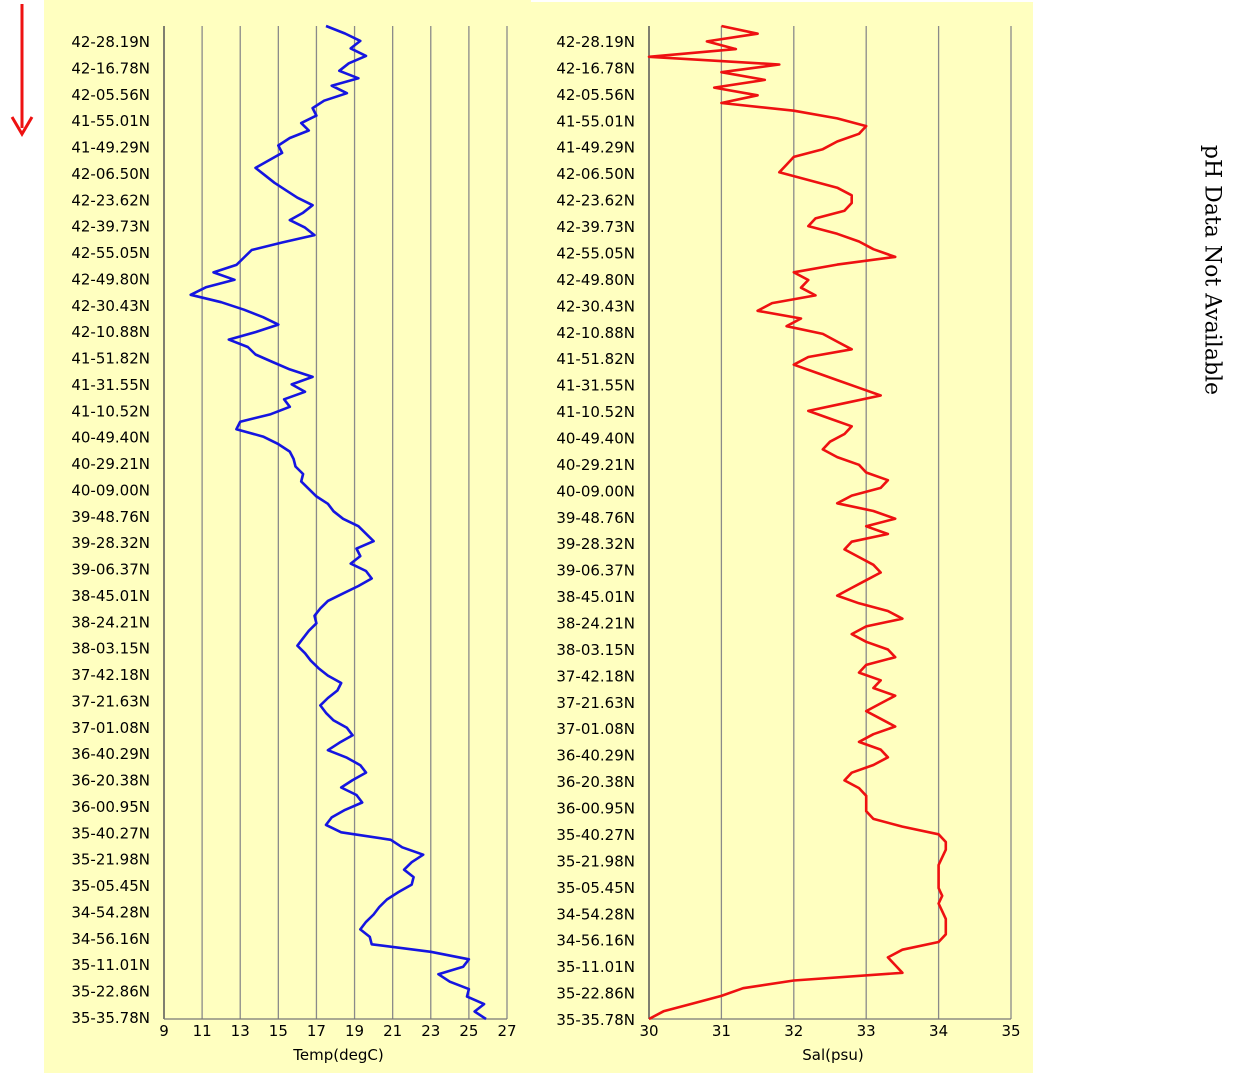 This screenshot has height=1078, width=1238. I want to click on temp-y-tick-label: 36-00.95N, so click(110, 807).